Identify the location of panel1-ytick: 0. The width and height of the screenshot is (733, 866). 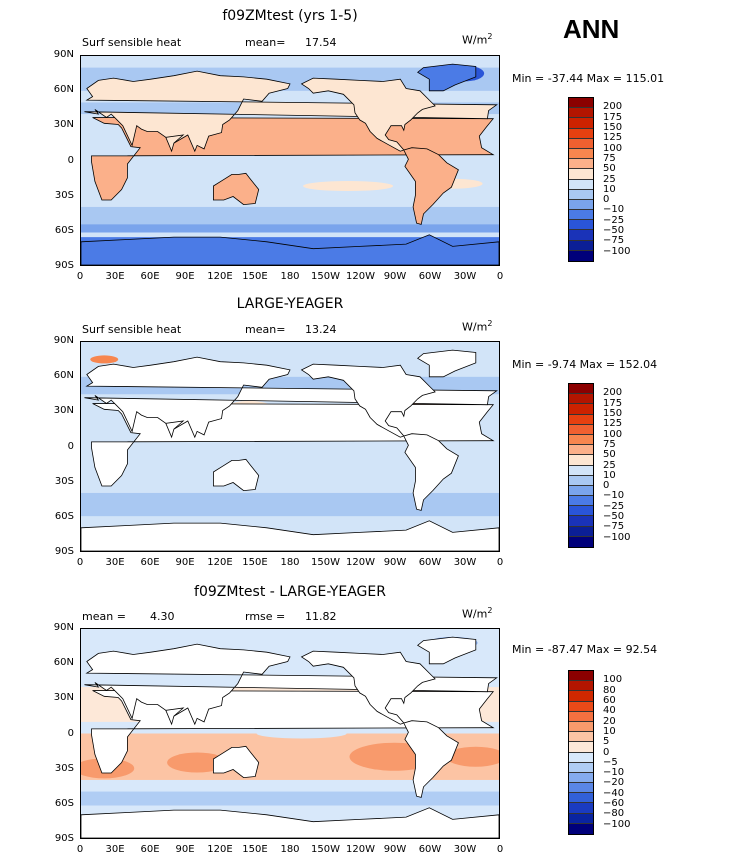
(70, 160).